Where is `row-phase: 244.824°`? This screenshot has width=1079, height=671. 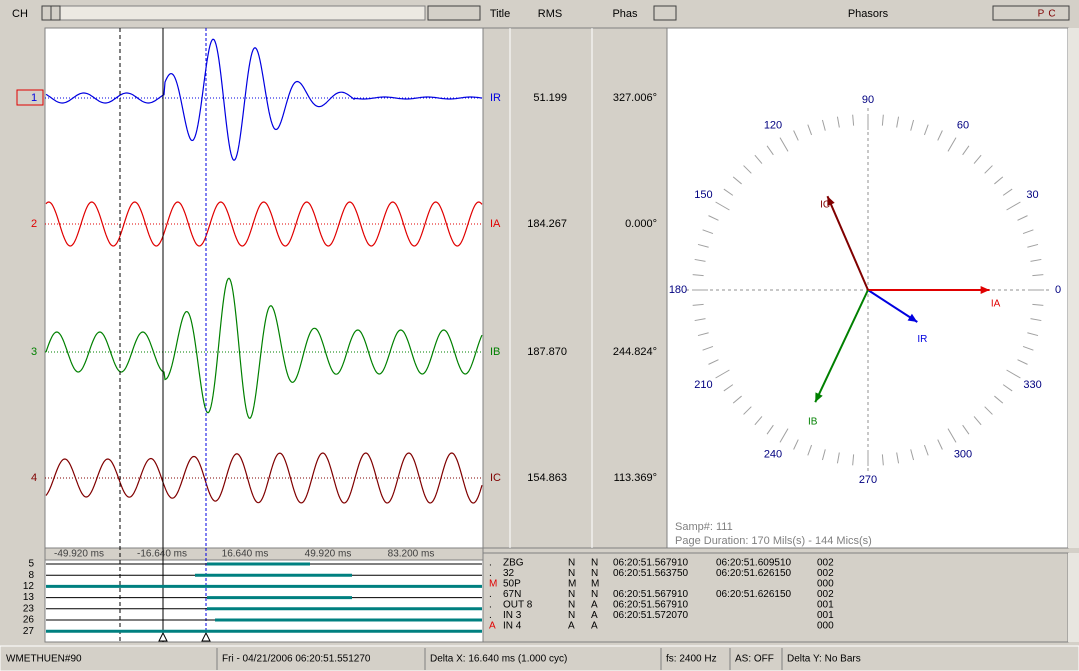 row-phase: 244.824° is located at coordinates (635, 352).